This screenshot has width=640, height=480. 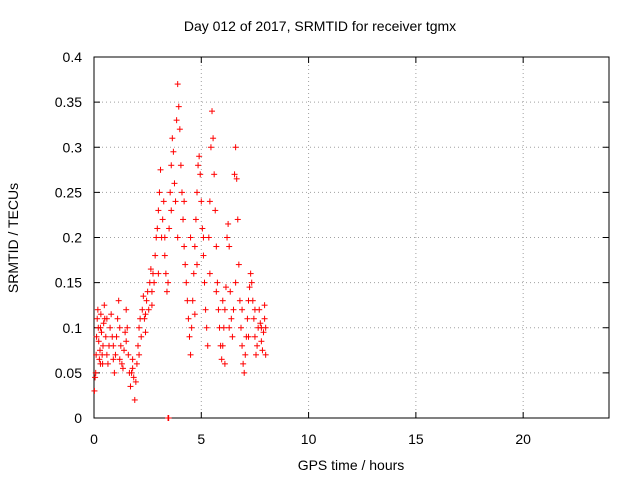 I want to click on x-tick-label: 10, so click(x=309, y=439).